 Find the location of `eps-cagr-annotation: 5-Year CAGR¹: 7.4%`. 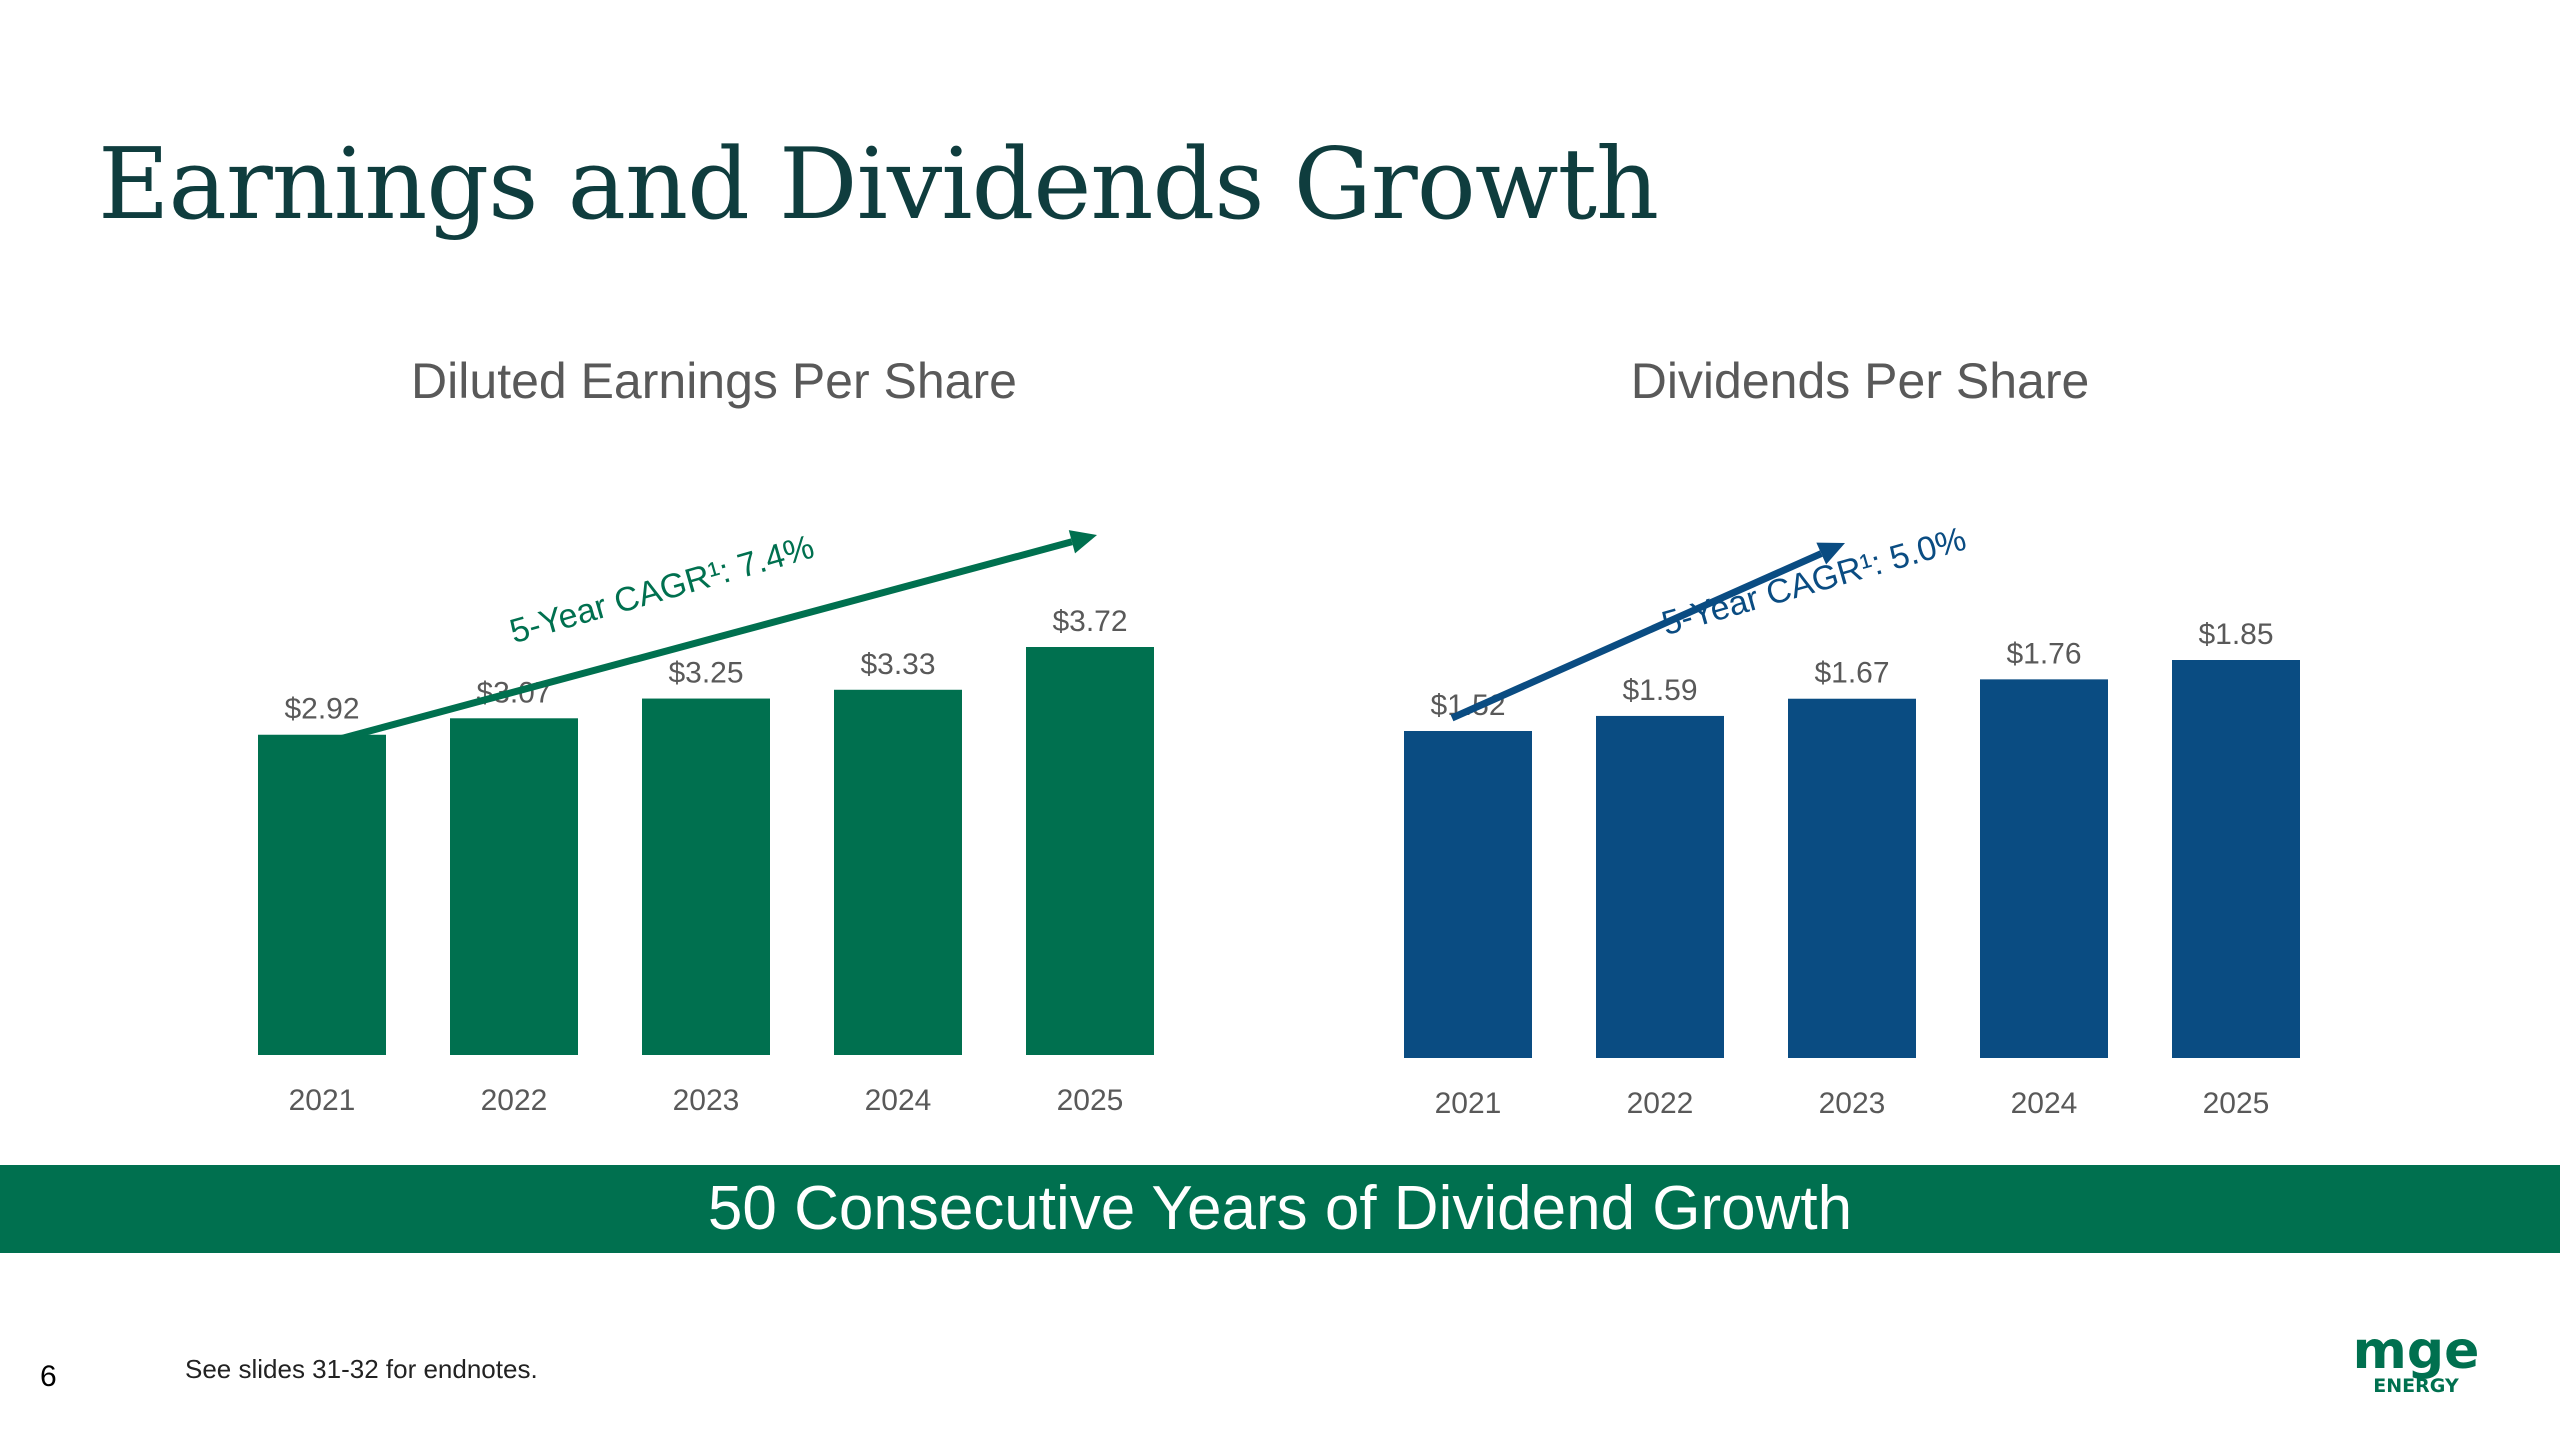

eps-cagr-annotation: 5-Year CAGR¹: 7.4% is located at coordinates (662, 589).